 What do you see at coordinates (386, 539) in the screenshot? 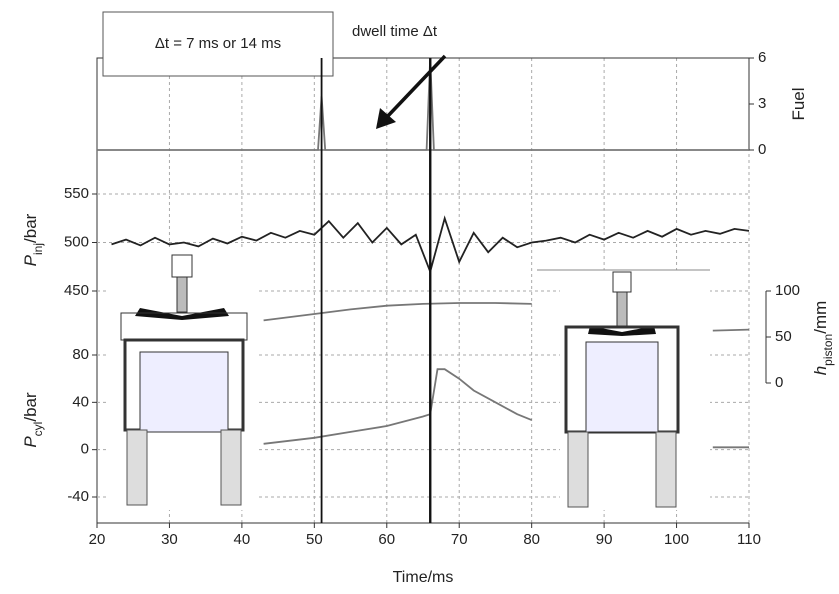
I see `x-tick-label: 60` at bounding box center [386, 539].